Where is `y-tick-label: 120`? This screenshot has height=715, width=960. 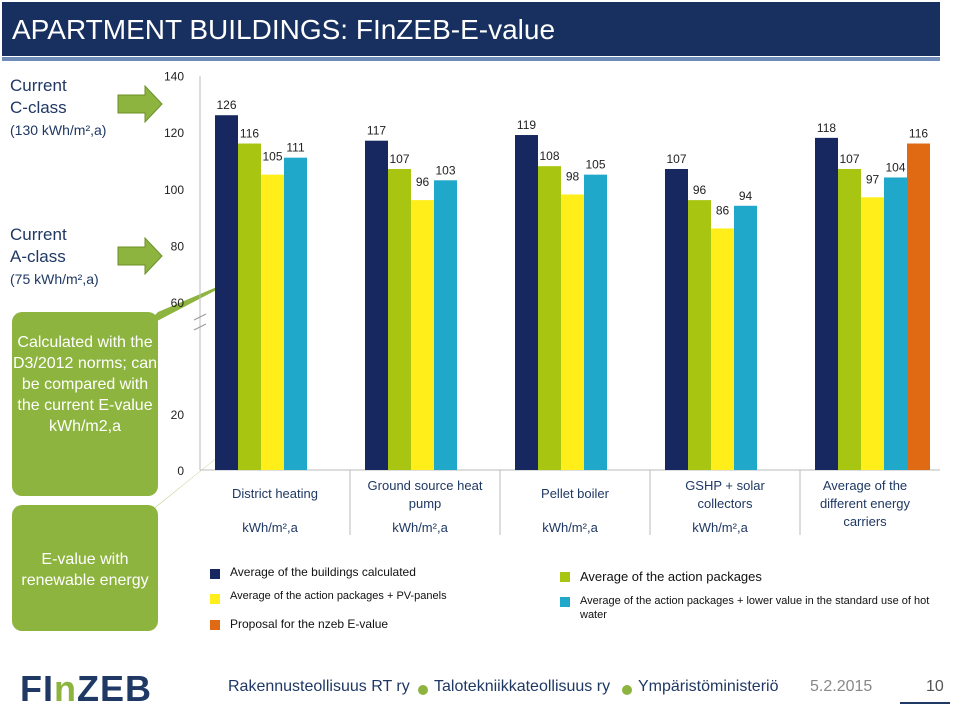
y-tick-label: 120 is located at coordinates (174, 133).